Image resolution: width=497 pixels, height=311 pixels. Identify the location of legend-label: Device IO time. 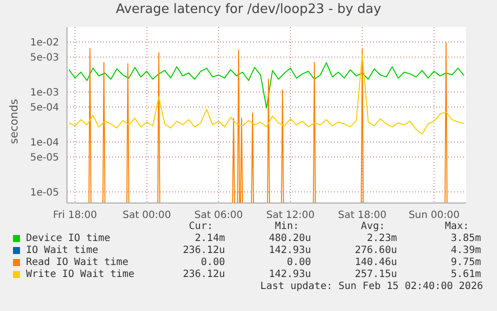
(68, 238).